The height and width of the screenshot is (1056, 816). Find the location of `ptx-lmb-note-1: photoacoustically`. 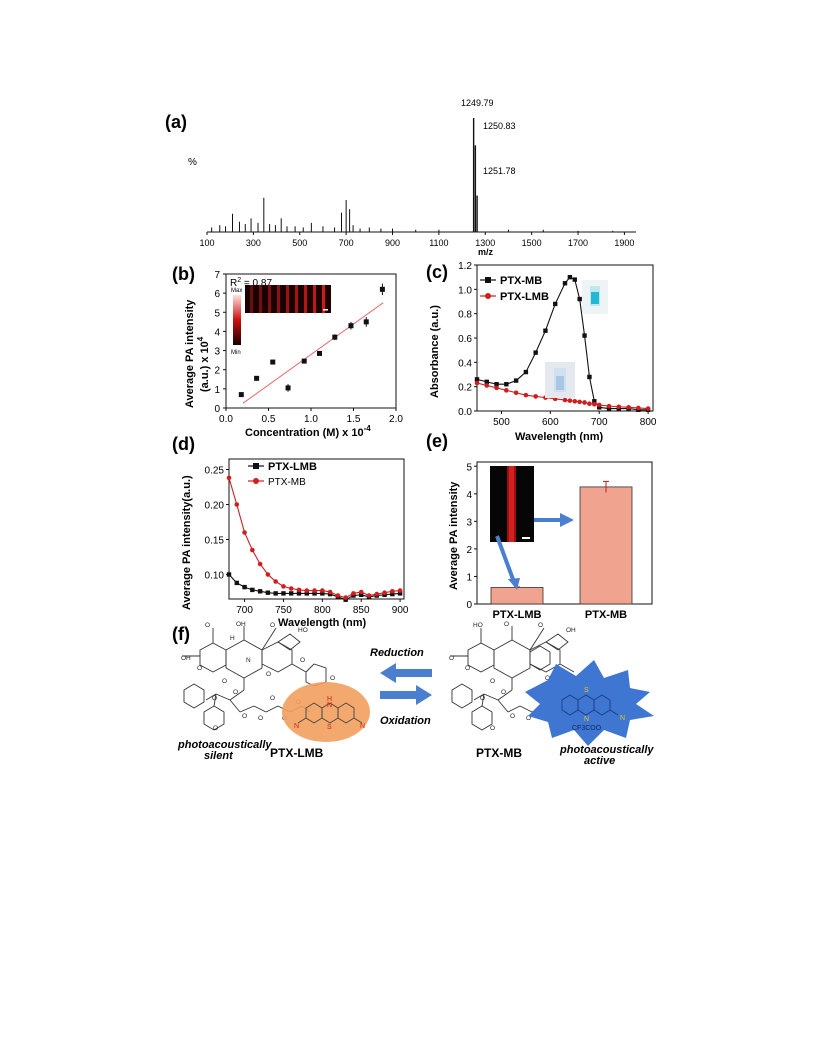

ptx-lmb-note-1: photoacoustically is located at coordinates (224, 745).